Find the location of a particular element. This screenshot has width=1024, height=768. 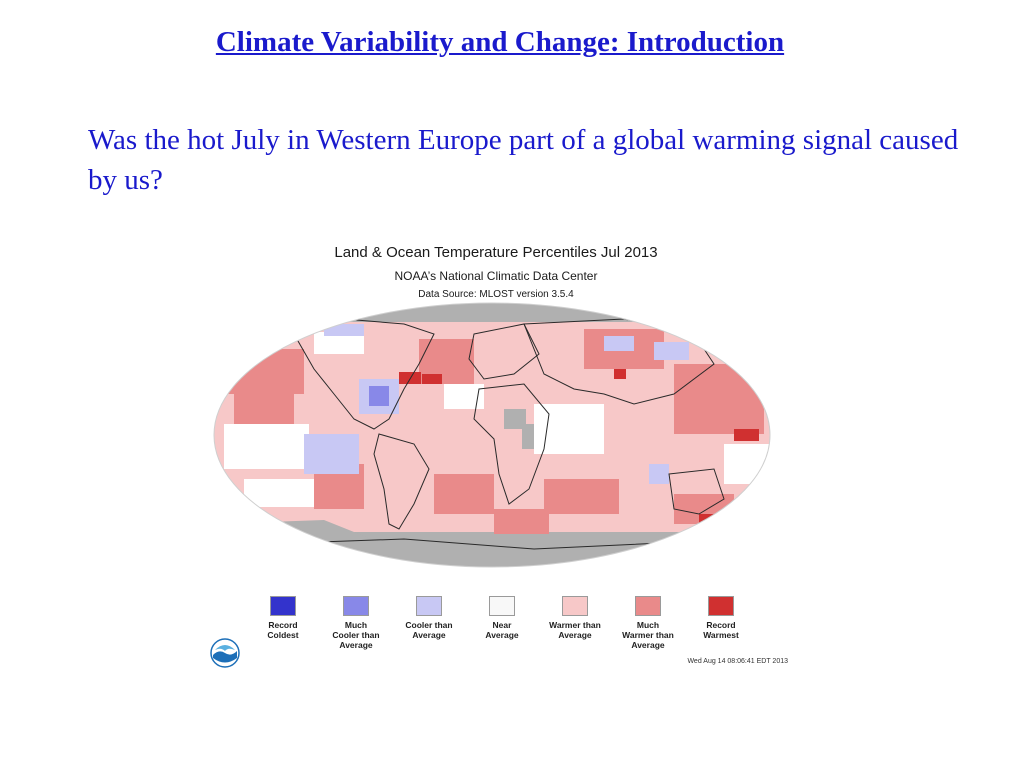

record-warmest-north-atlantic is located at coordinates (410, 378).